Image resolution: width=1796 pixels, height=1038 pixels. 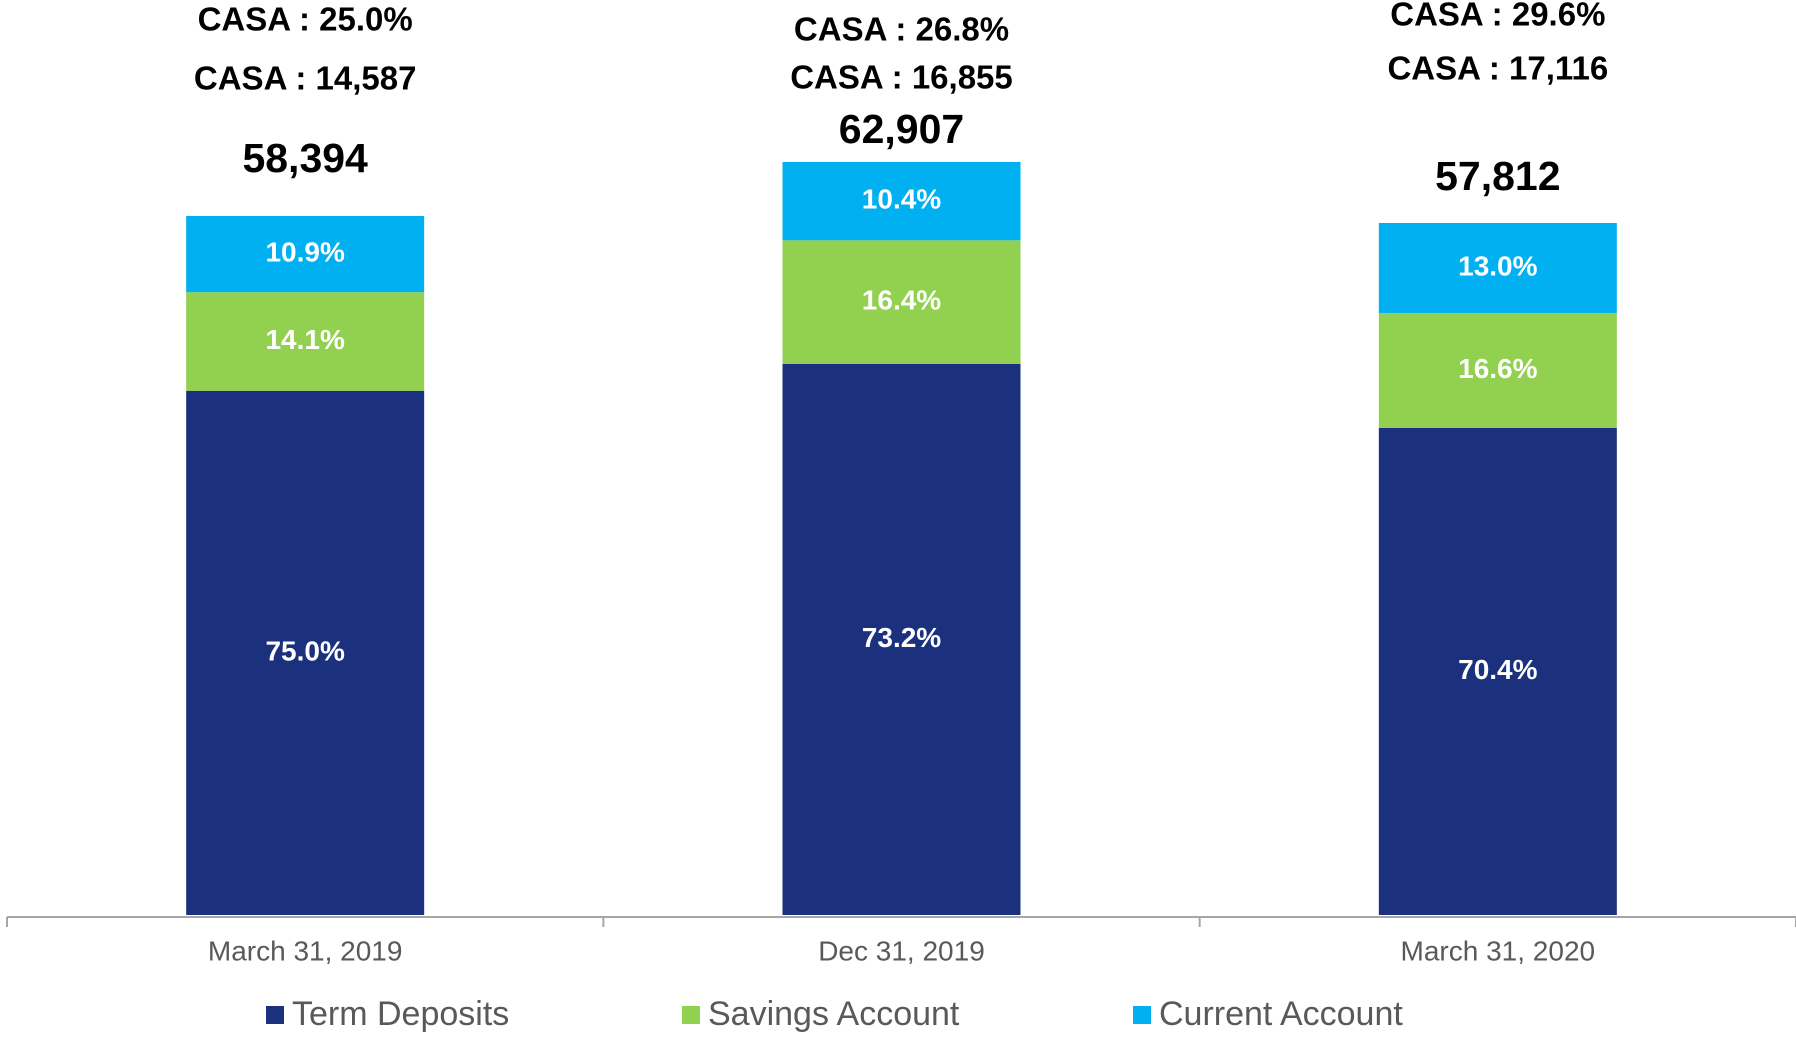 I want to click on segment-label: 73.2%, so click(x=901, y=637).